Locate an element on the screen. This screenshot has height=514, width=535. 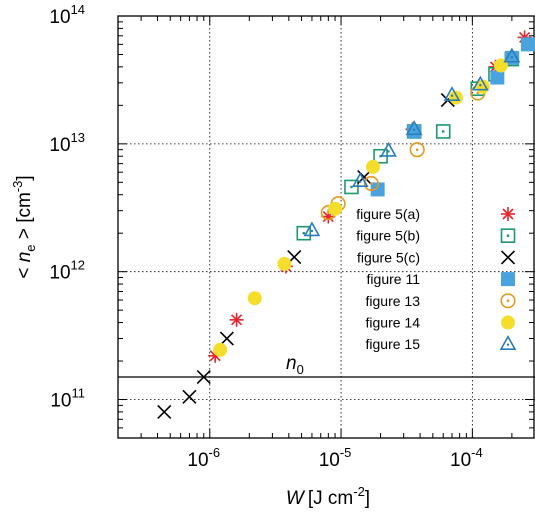
legend-label: figure 5(b) is located at coordinates (388, 236).